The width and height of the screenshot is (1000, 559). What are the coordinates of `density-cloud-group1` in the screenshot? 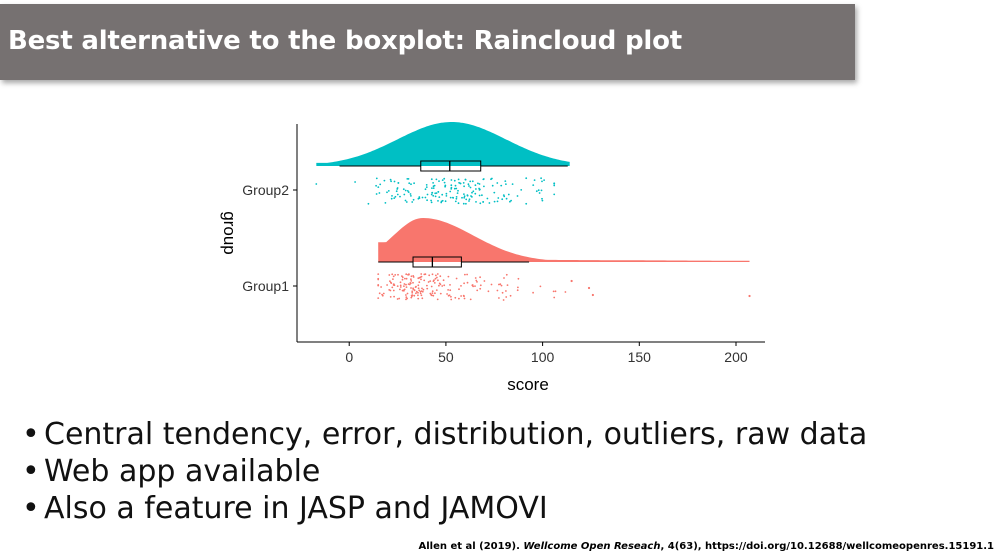 It's located at (564, 240).